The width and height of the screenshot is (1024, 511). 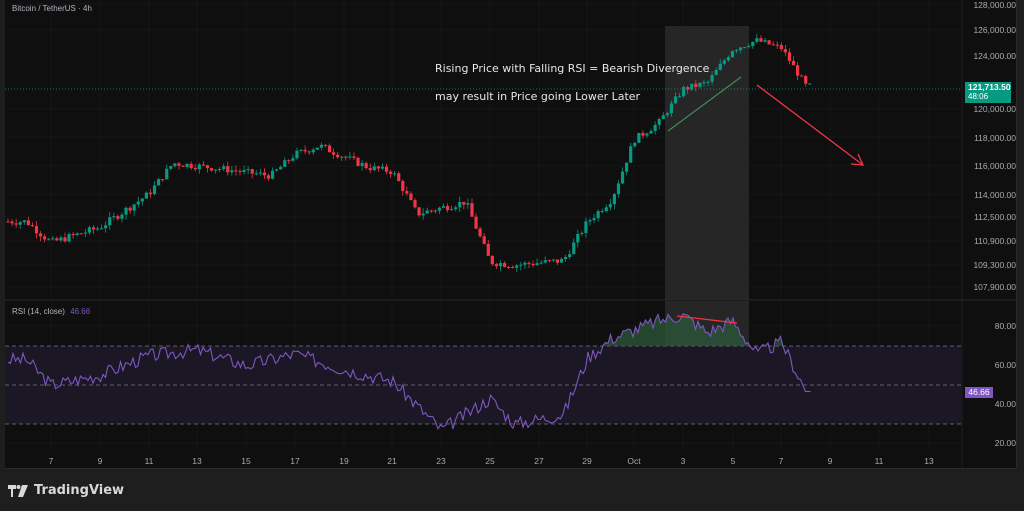 What do you see at coordinates (994, 109) in the screenshot?
I see `price-tick: 120,000.00` at bounding box center [994, 109].